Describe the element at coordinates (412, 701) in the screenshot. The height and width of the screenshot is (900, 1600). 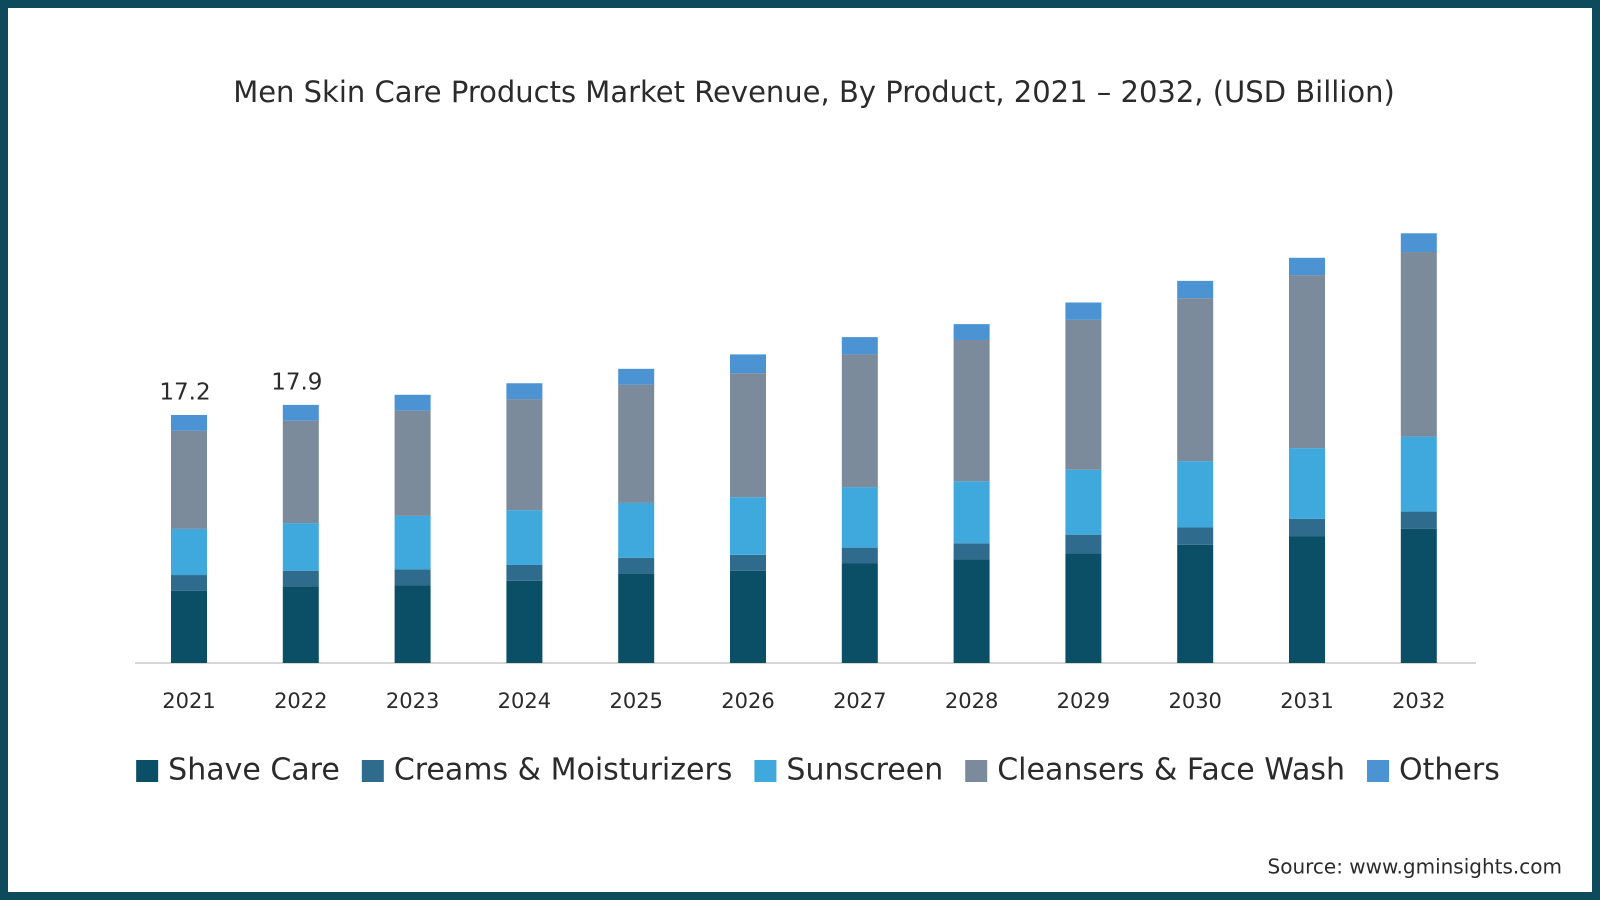
I see `x-tick-label: 2023` at that location.